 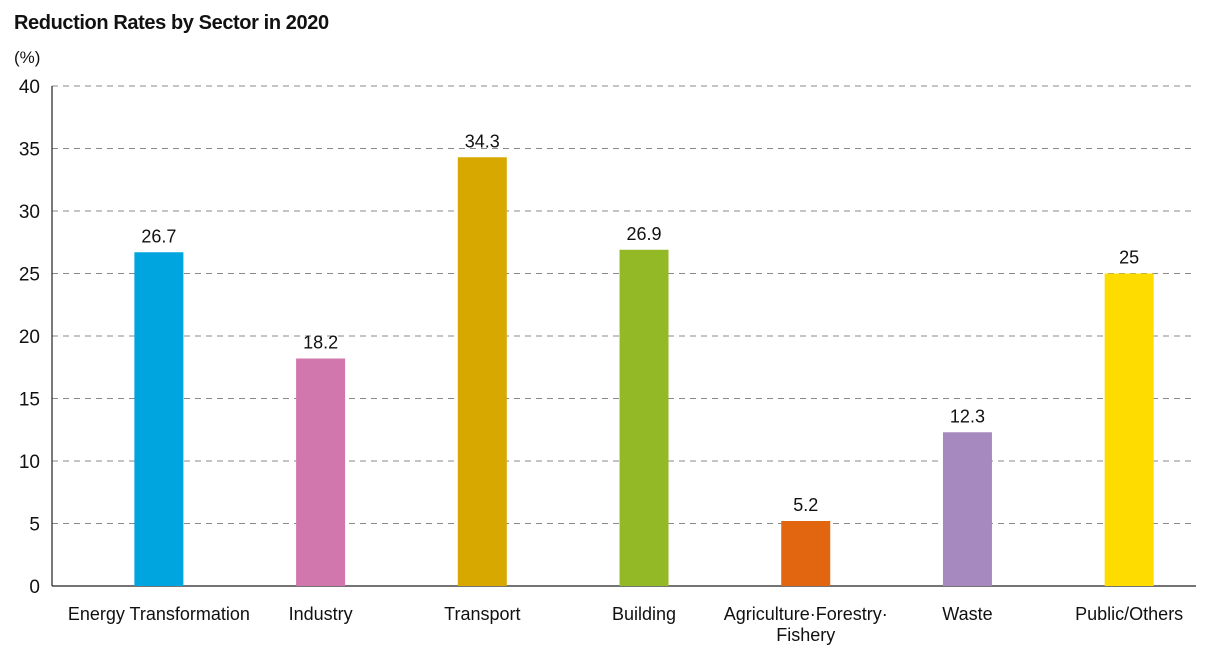 What do you see at coordinates (34, 525) in the screenshot?
I see `y-tick-label: 5` at bounding box center [34, 525].